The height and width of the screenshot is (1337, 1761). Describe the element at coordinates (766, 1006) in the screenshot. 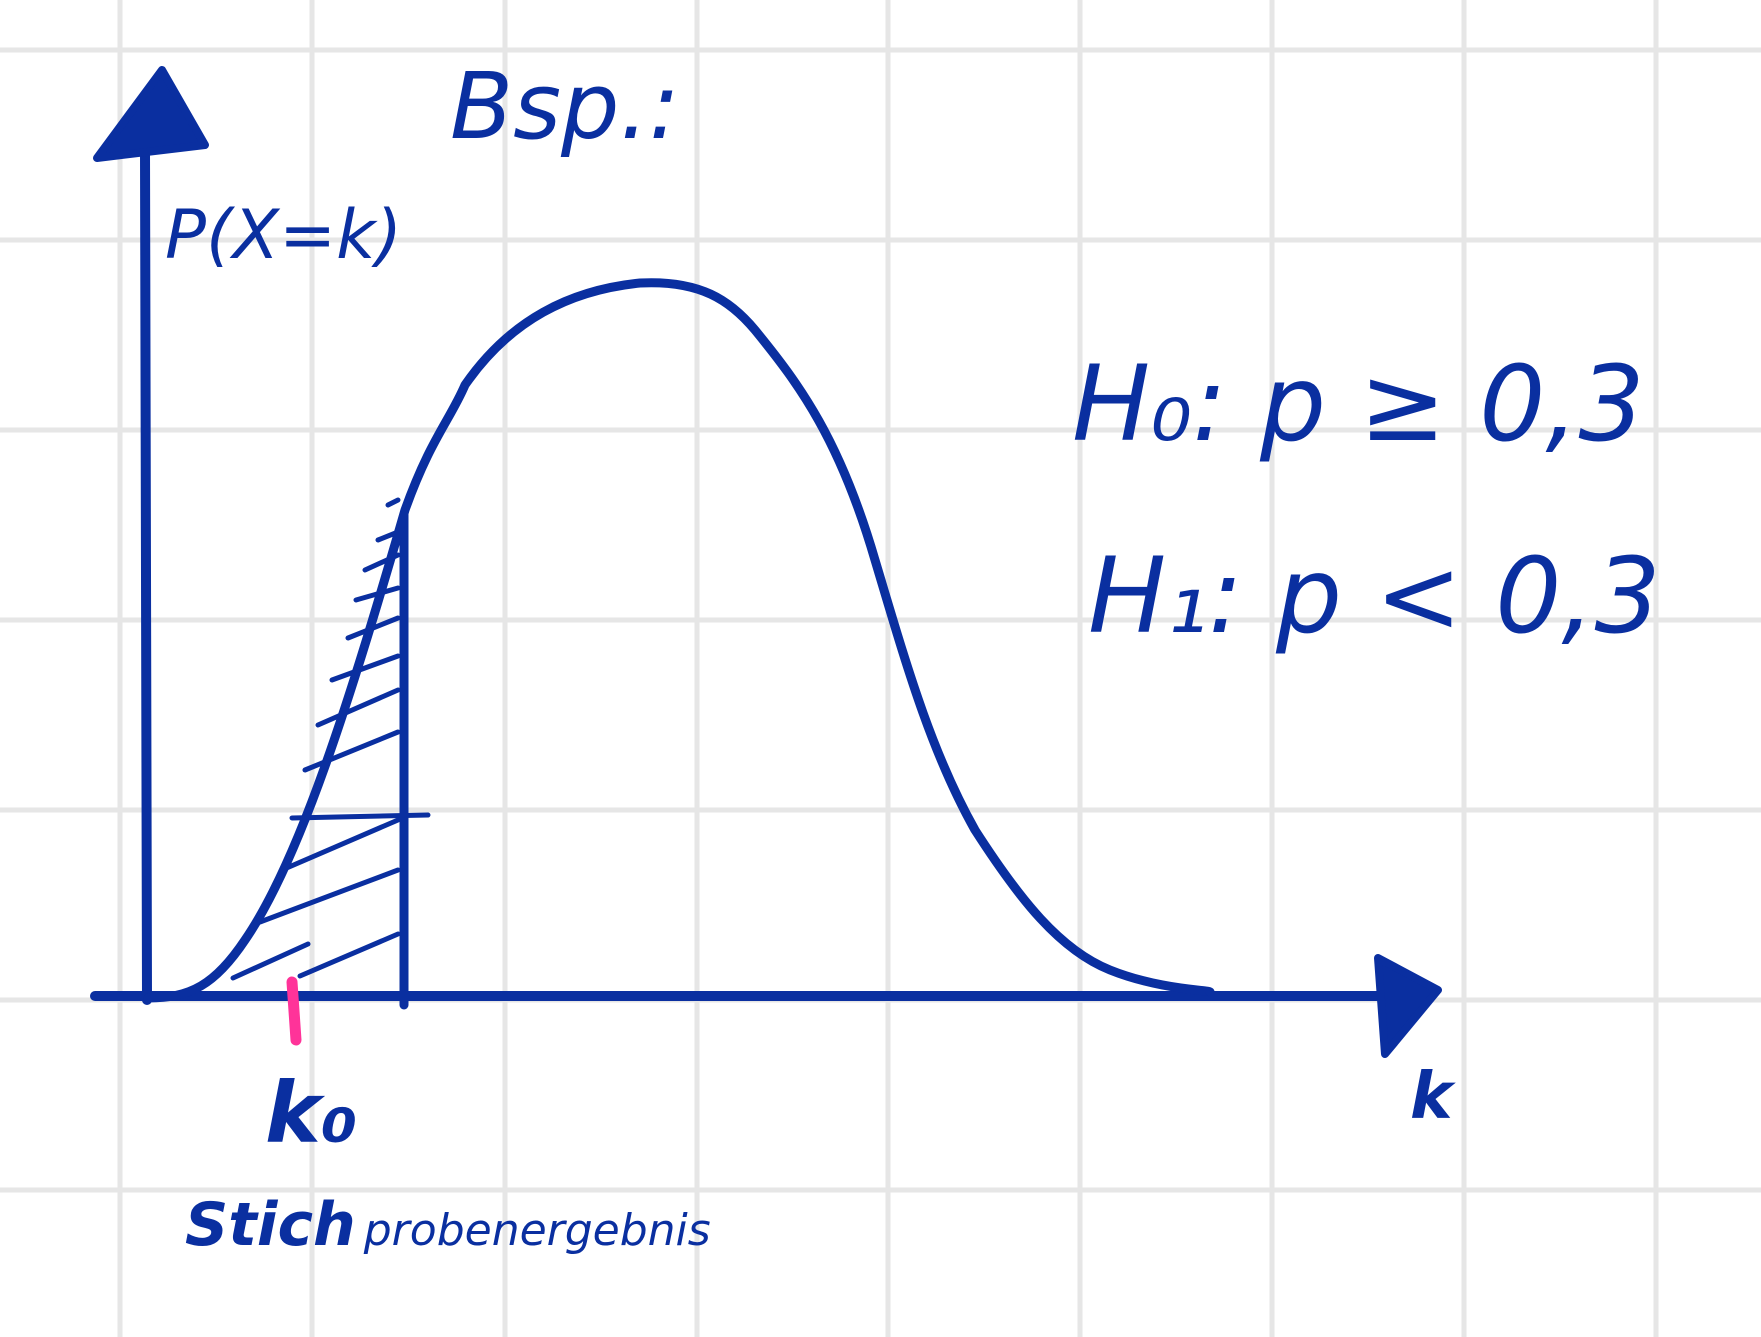

I see `x-axis` at that location.